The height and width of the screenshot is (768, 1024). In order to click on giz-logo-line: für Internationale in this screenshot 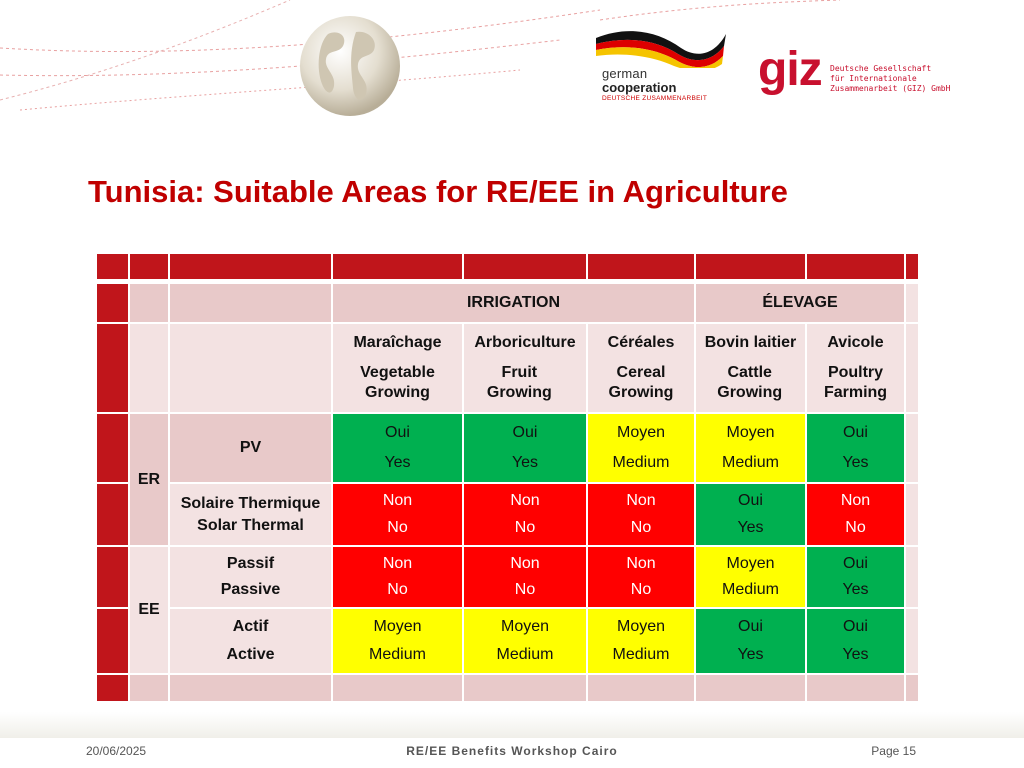, I will do `click(873, 78)`.